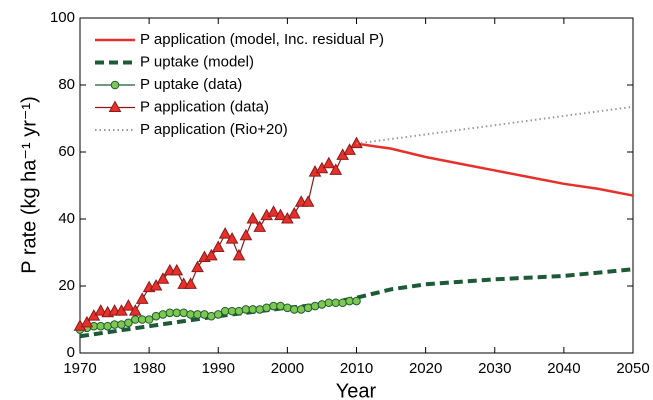 The width and height of the screenshot is (653, 400). I want to click on legend-label: P application (model, Inc. residual P), so click(262, 39).